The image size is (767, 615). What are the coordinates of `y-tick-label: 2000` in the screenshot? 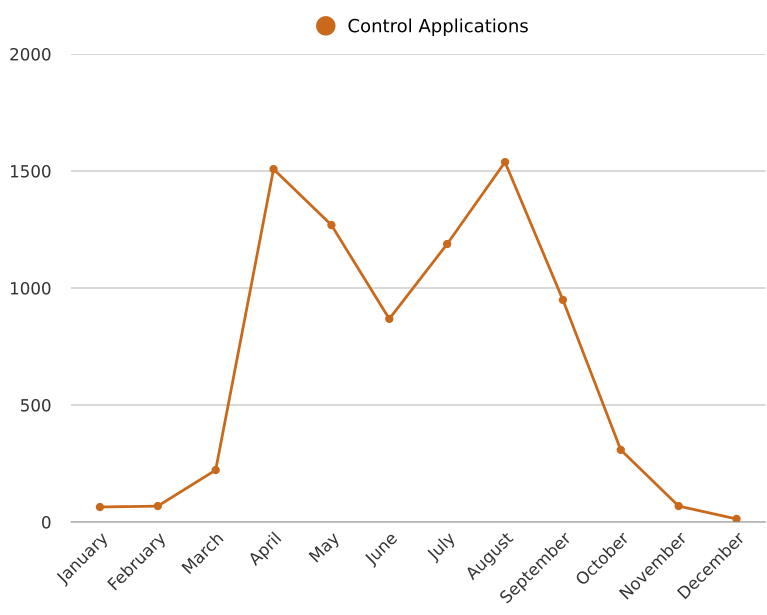 It's located at (30, 54).